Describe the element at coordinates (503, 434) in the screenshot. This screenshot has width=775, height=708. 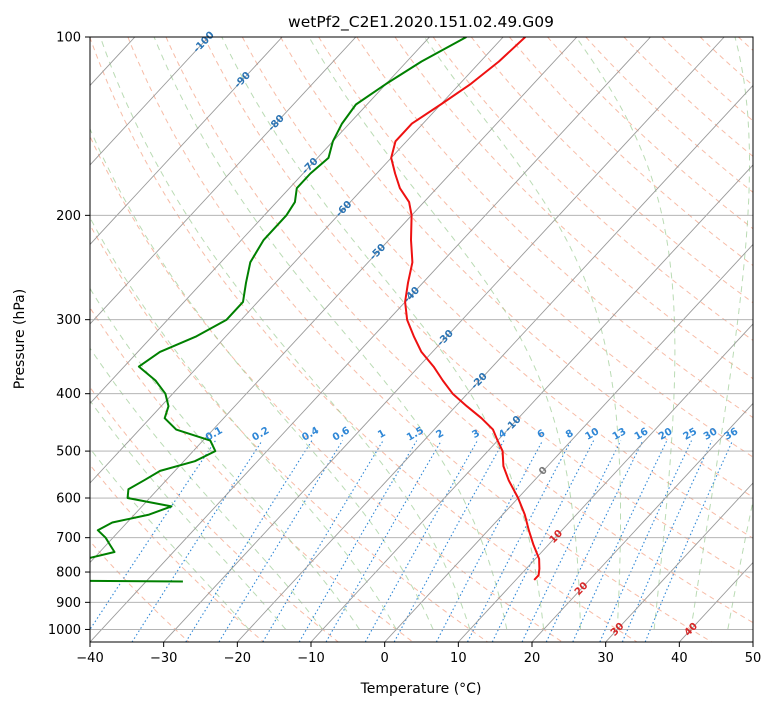
I see `mixing-ratio-label: 4` at that location.